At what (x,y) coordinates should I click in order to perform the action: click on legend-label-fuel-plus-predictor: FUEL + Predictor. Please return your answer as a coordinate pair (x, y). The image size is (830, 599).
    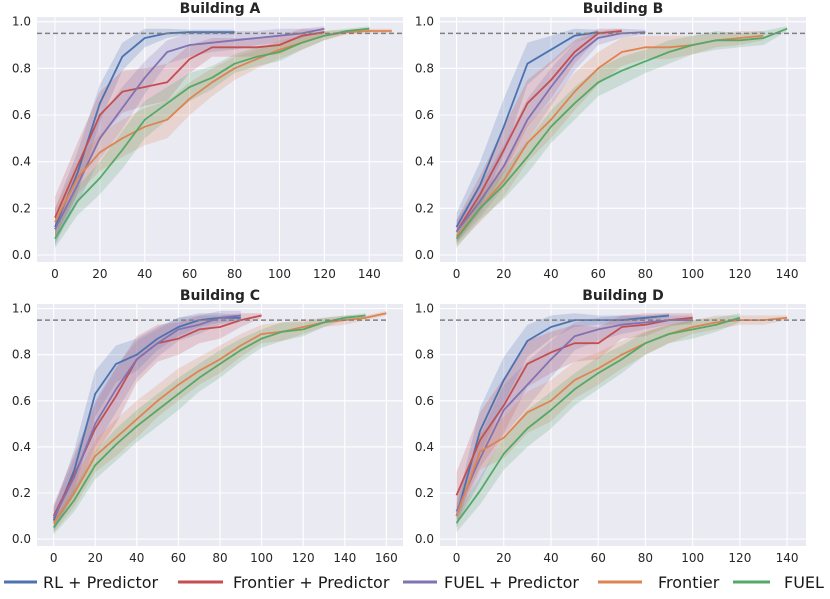
    Looking at the image, I should click on (511, 582).